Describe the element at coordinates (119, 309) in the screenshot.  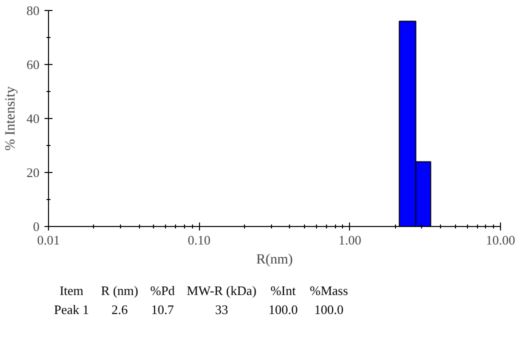
I see `text: 2.6` at that location.